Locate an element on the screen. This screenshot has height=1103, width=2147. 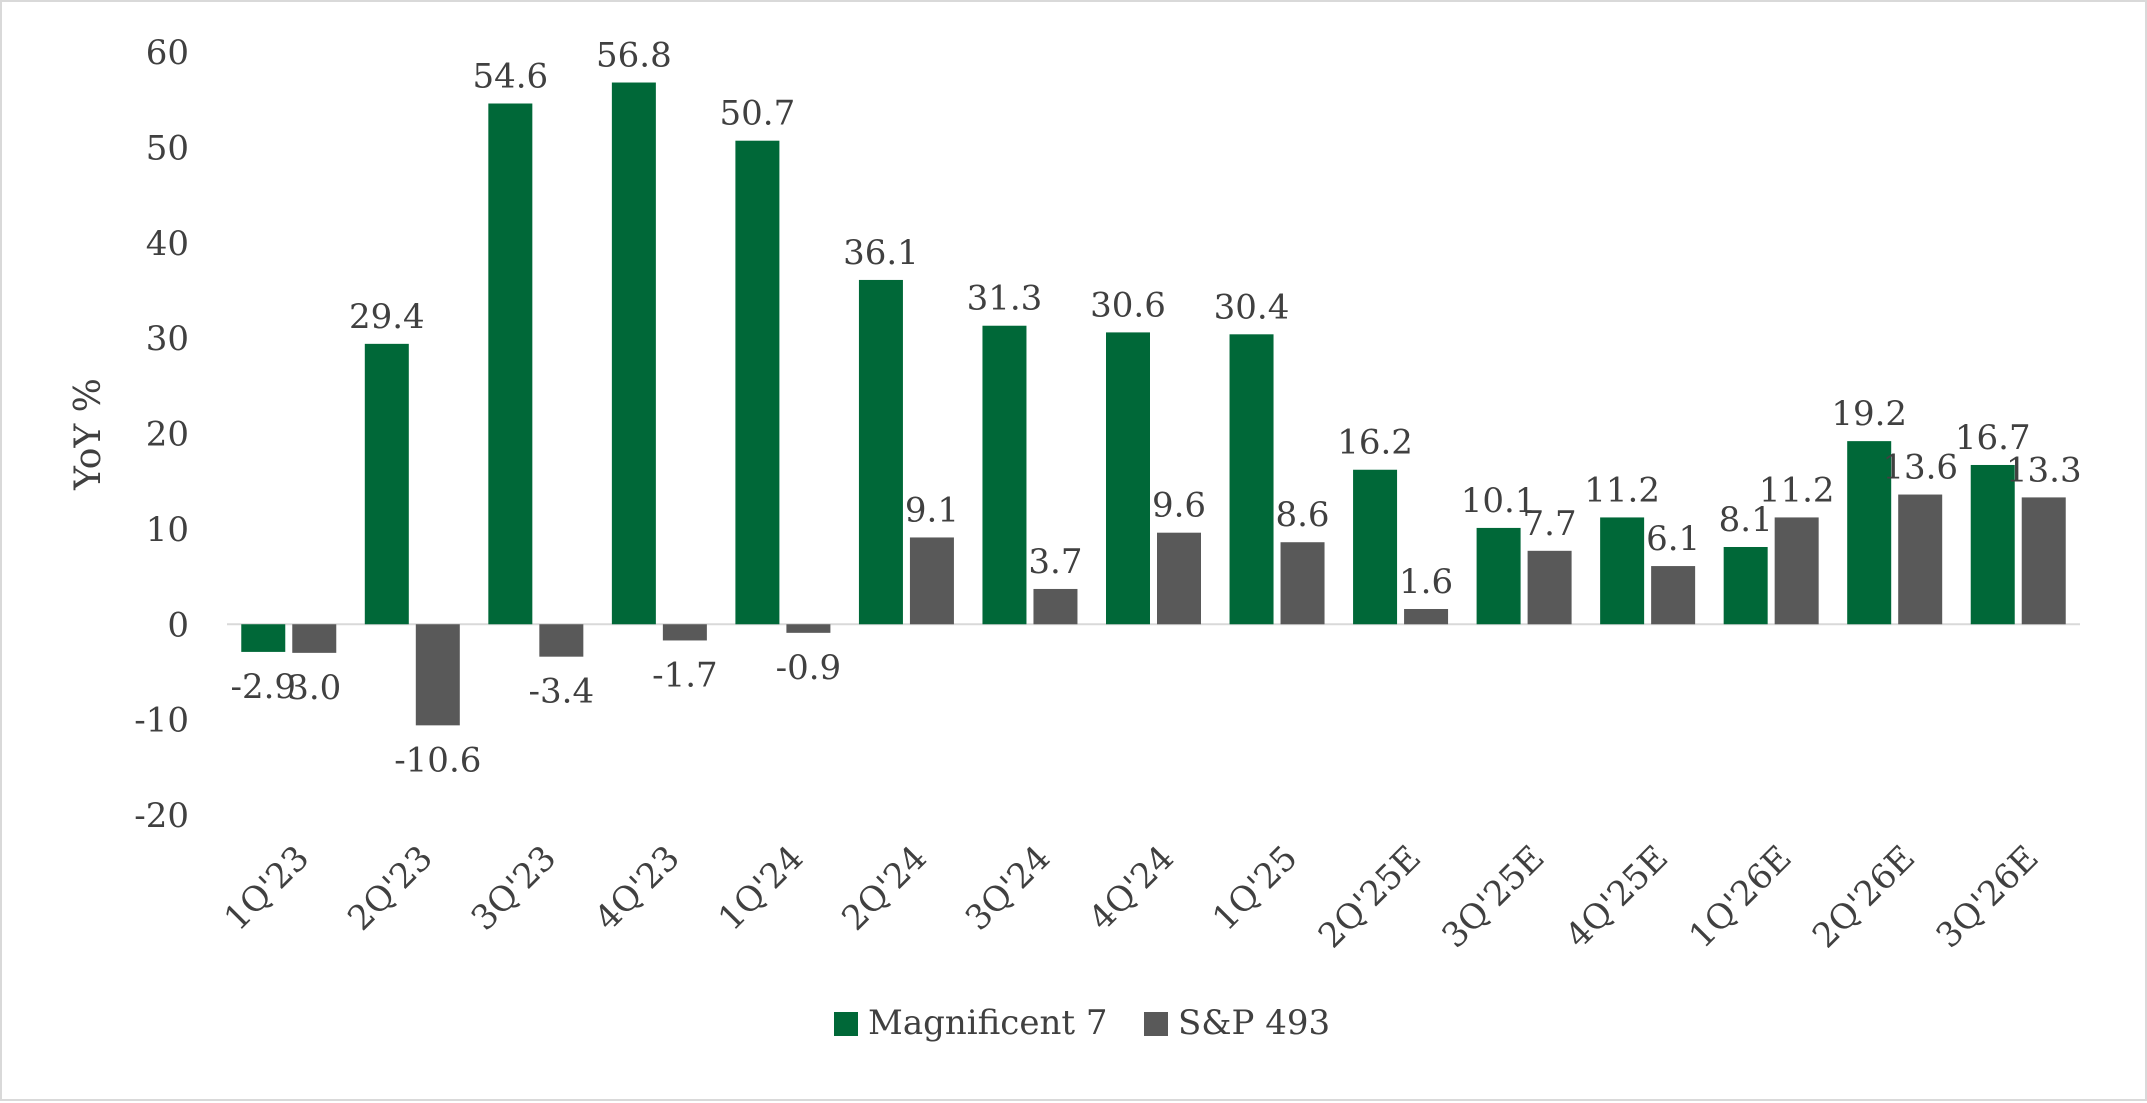
data-label: 16.7 is located at coordinates (1993, 438).